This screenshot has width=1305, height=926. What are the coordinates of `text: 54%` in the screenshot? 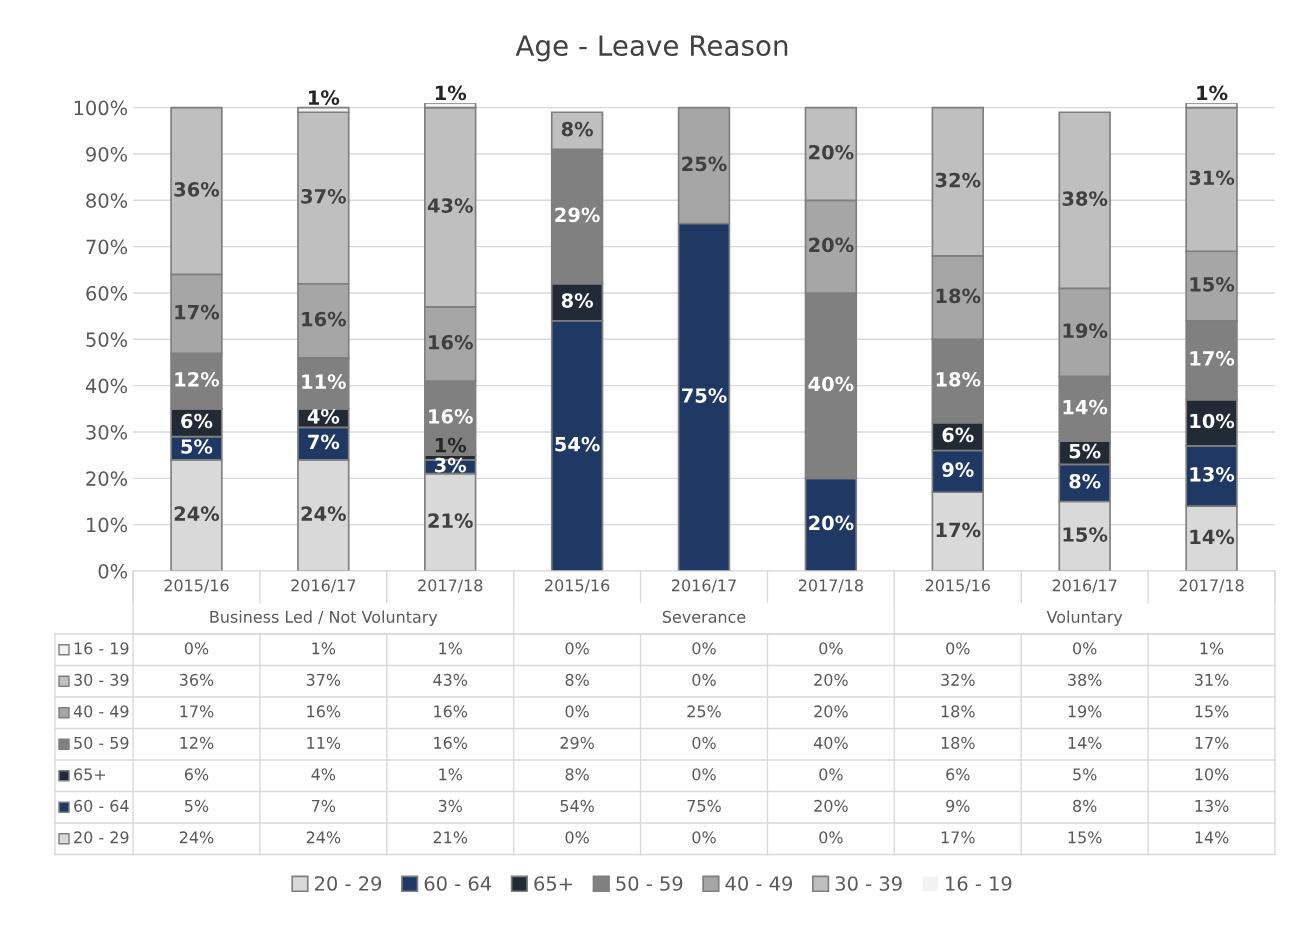 It's located at (577, 444).